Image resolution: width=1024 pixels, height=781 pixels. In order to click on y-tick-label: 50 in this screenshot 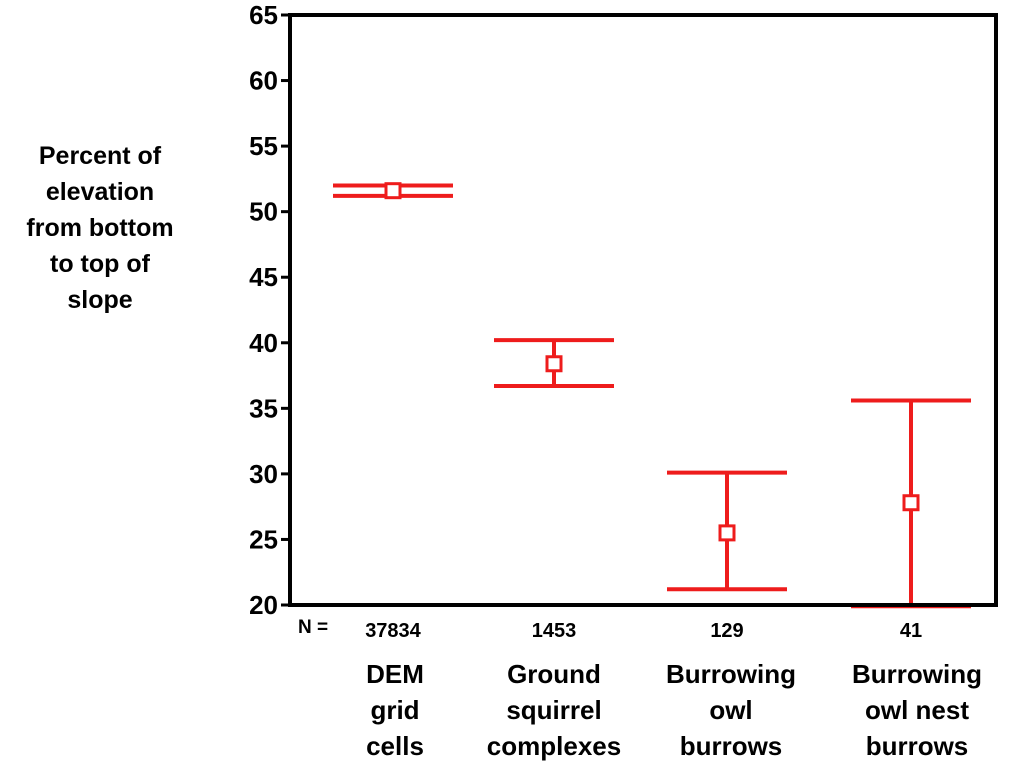, I will do `click(263, 212)`.